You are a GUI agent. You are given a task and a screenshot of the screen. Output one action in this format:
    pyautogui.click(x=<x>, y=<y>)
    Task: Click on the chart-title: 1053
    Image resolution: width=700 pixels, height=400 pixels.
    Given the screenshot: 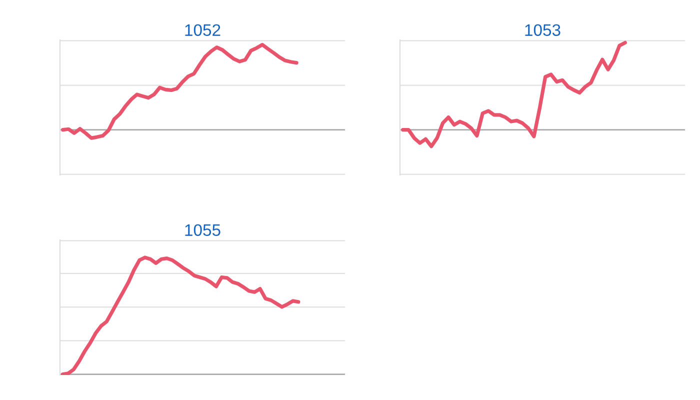 What is the action you would take?
    pyautogui.click(x=542, y=30)
    